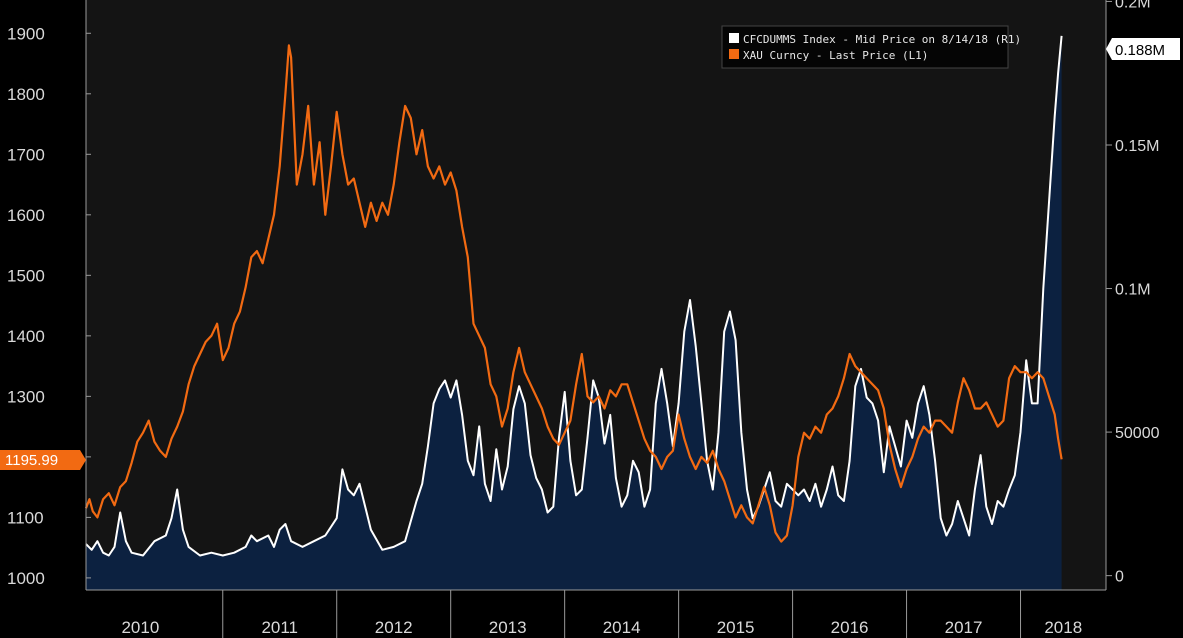 This screenshot has height=638, width=1183. Describe the element at coordinates (140, 627) in the screenshot. I see `x-tick-label: 2010` at that location.